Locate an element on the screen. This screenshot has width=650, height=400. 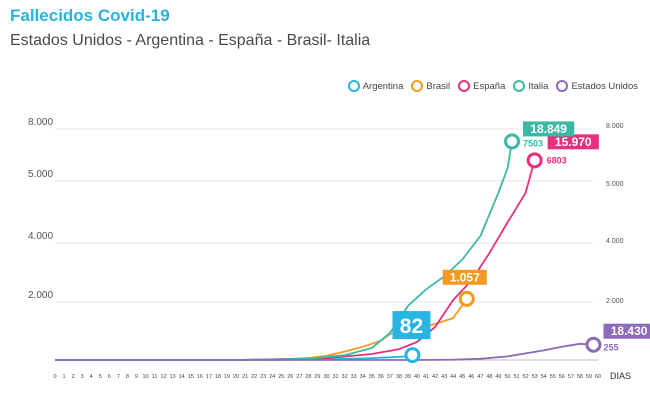
end-label-box-estados-unidos is located at coordinates (626, 331).